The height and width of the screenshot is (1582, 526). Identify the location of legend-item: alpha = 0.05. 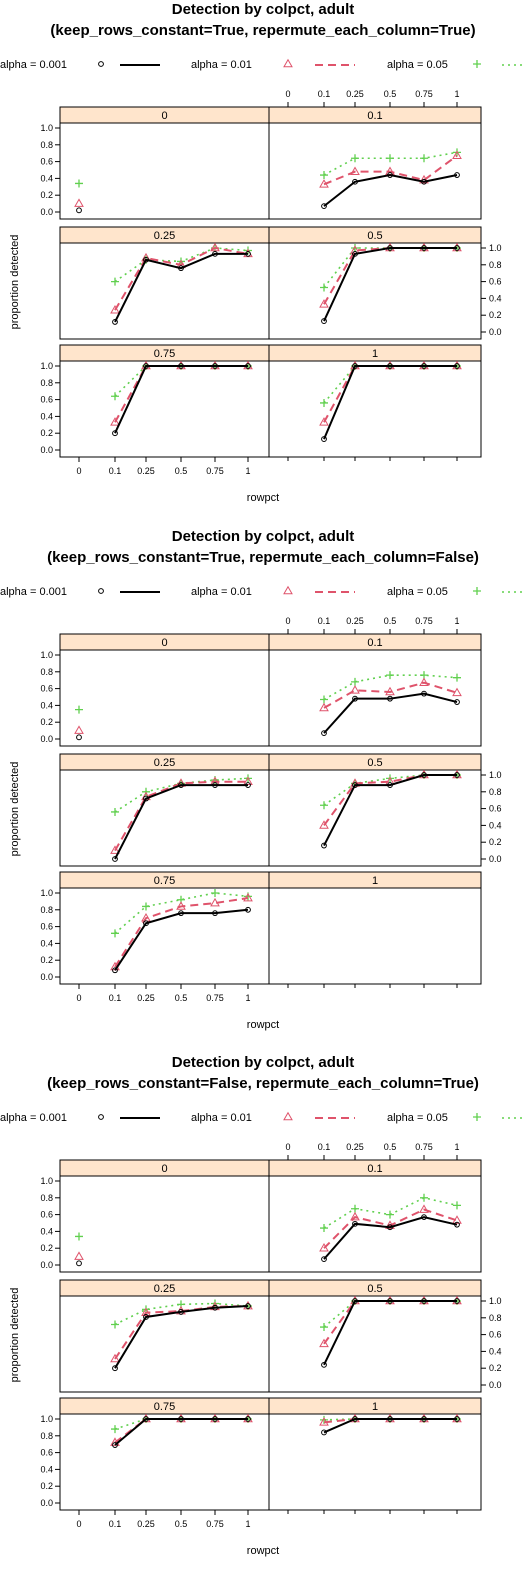
(456, 1118).